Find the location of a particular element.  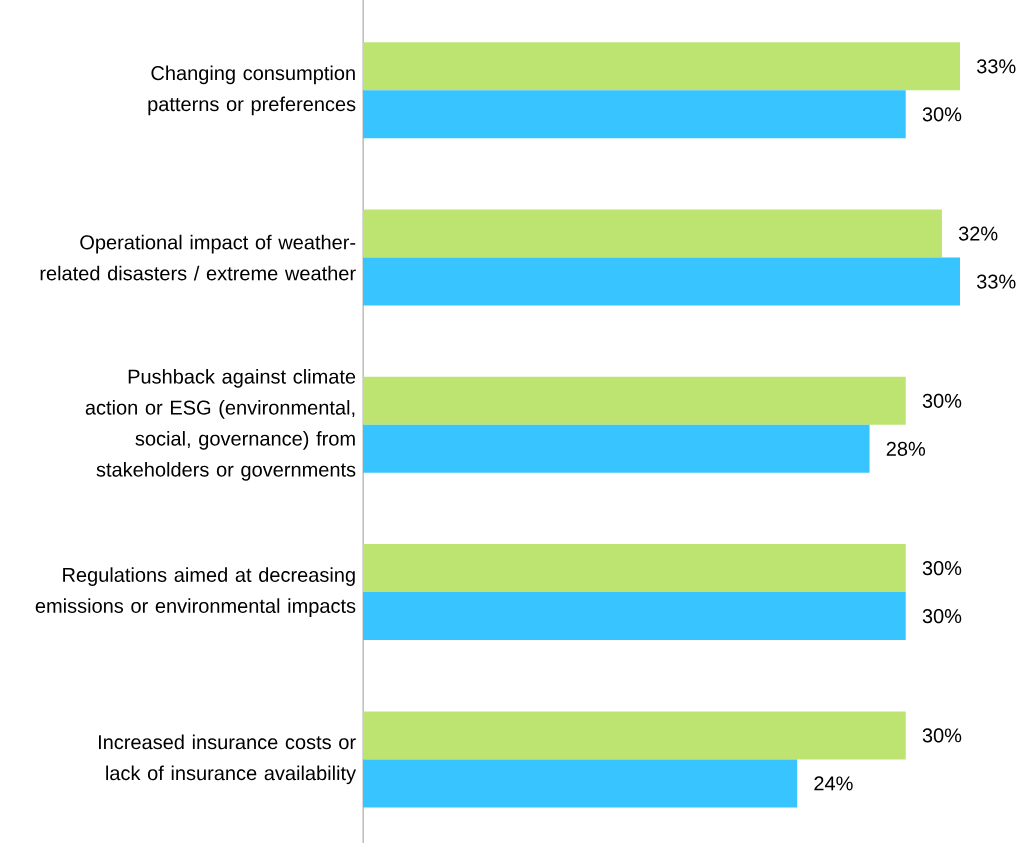

y-tick-label: Pushback against climate action or ESG (environmental, social, governance) from stakeholders or governments is located at coordinates (220, 425).